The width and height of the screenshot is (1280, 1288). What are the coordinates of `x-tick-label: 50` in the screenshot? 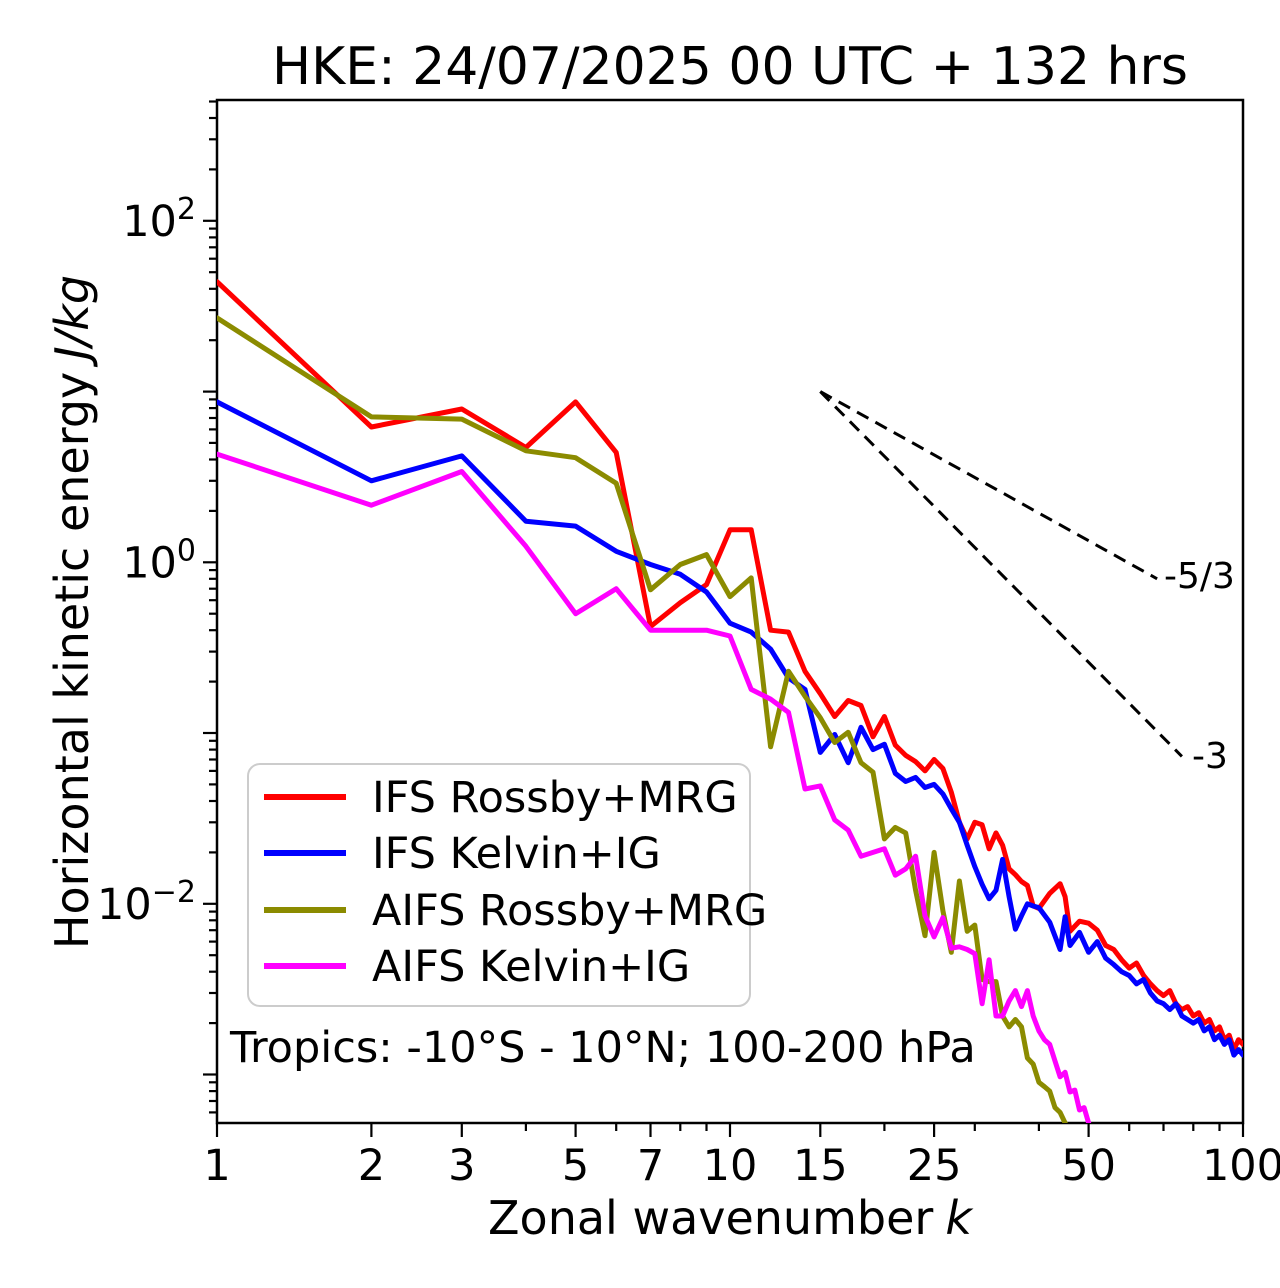 It's located at (1088, 1166).